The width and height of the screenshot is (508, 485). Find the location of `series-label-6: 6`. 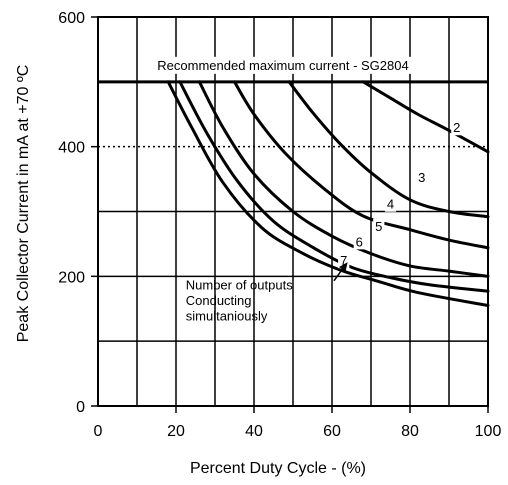

series-label-6: 6 is located at coordinates (359, 241).